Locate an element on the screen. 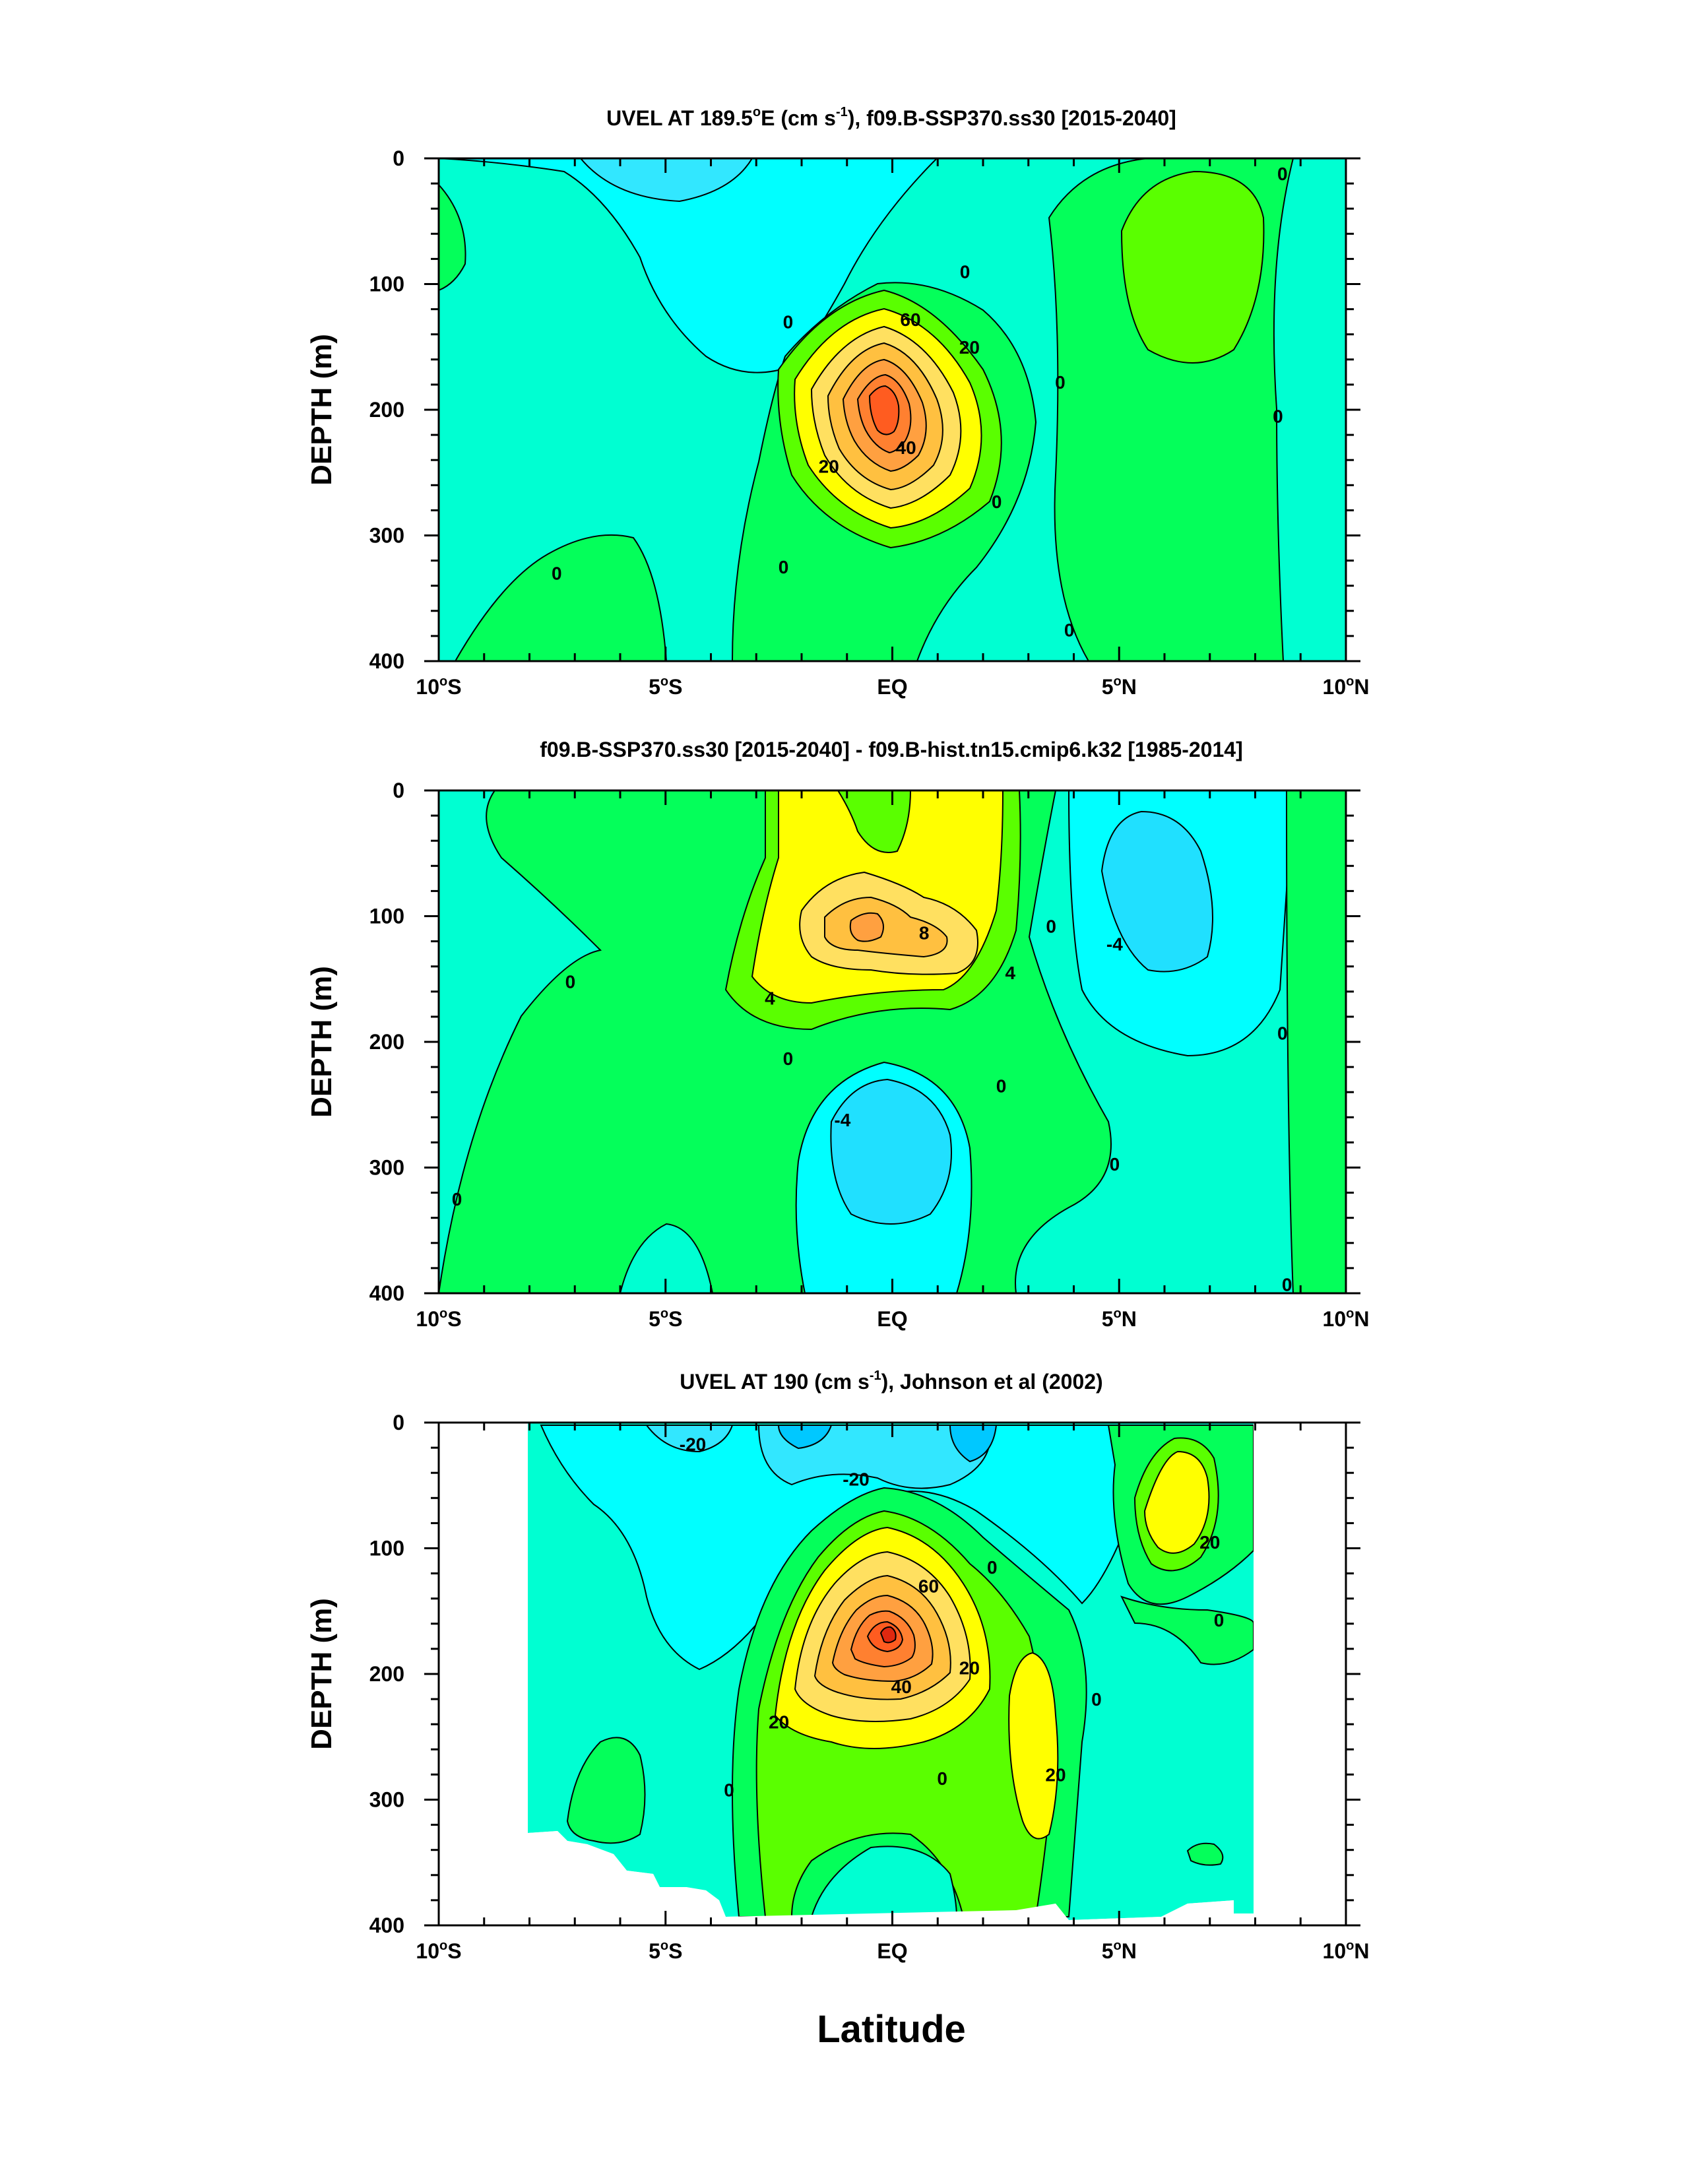 This screenshot has width=1689, height=2184. panel-1-contour-field is located at coordinates (892, 409).